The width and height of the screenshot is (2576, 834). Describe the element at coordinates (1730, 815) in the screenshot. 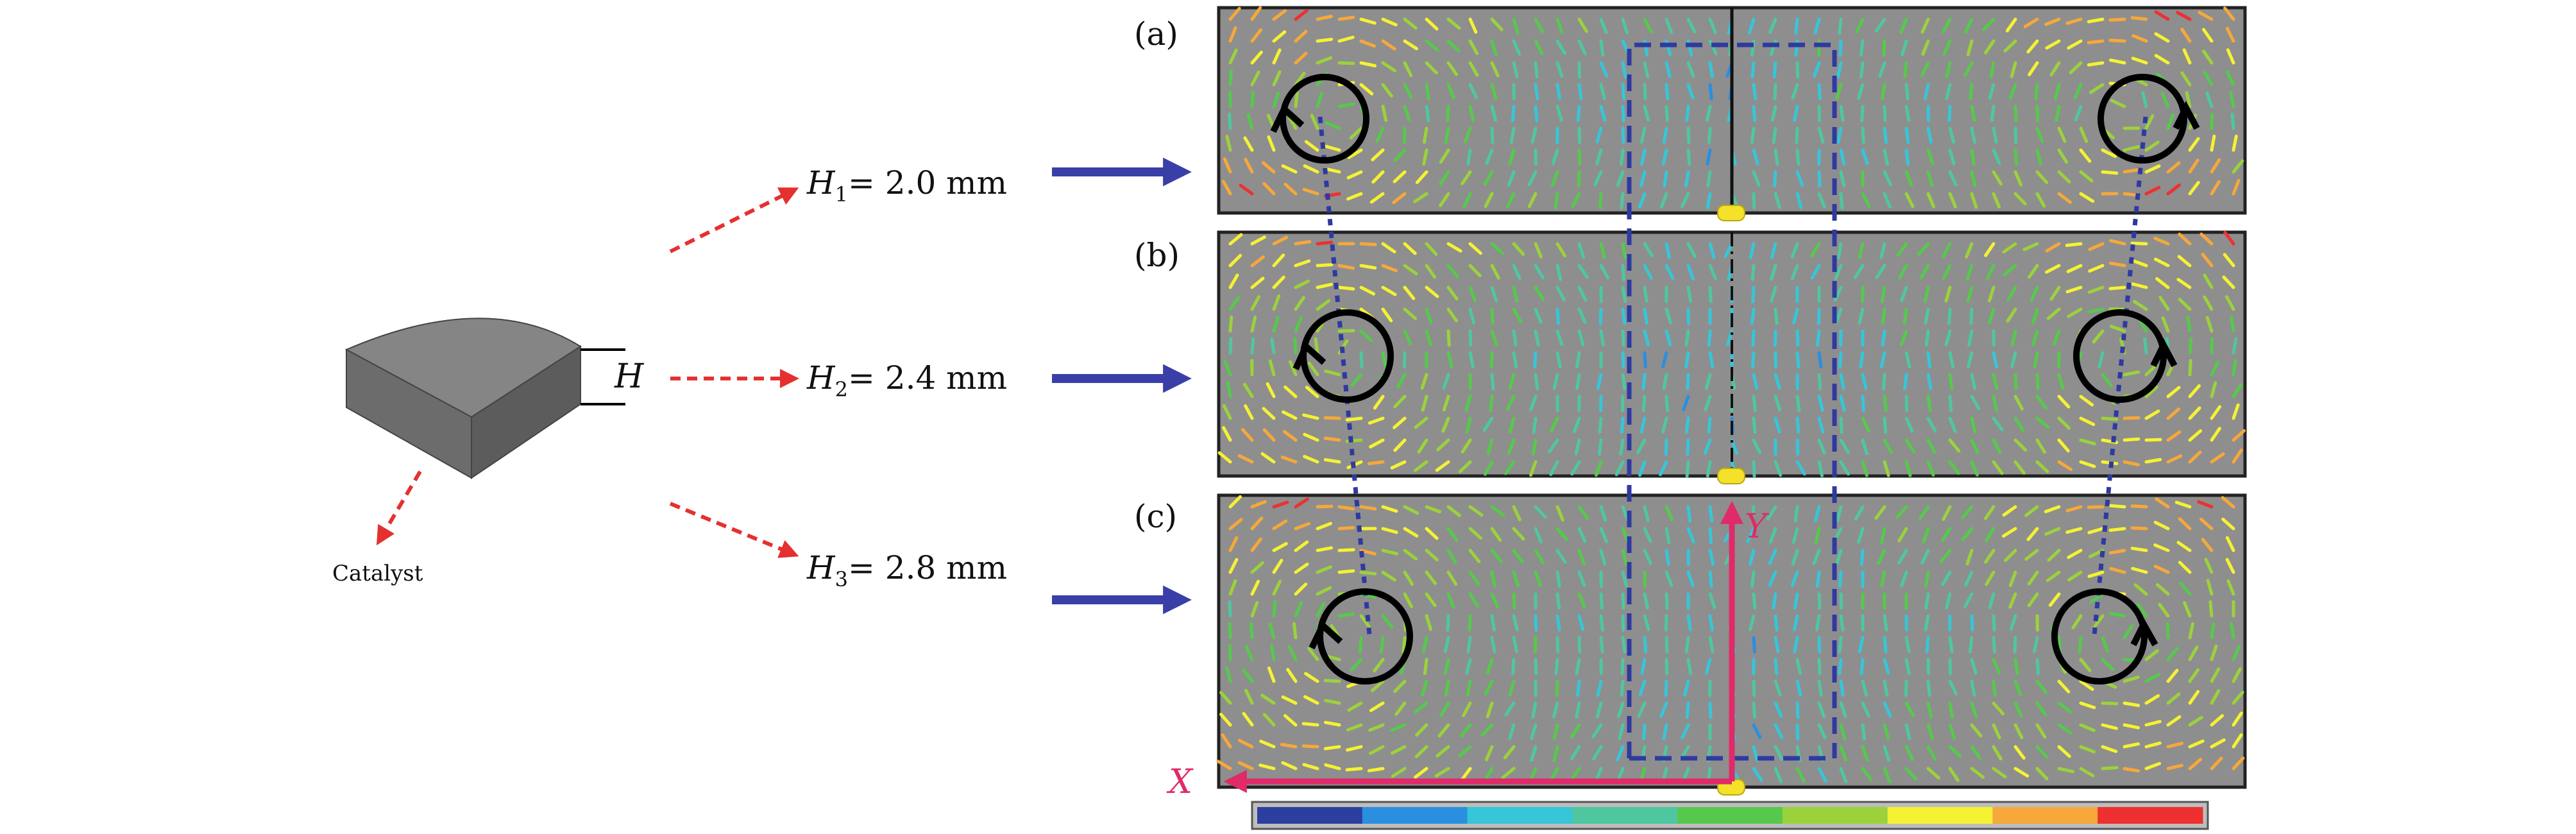

I see `colorbar-segments` at that location.